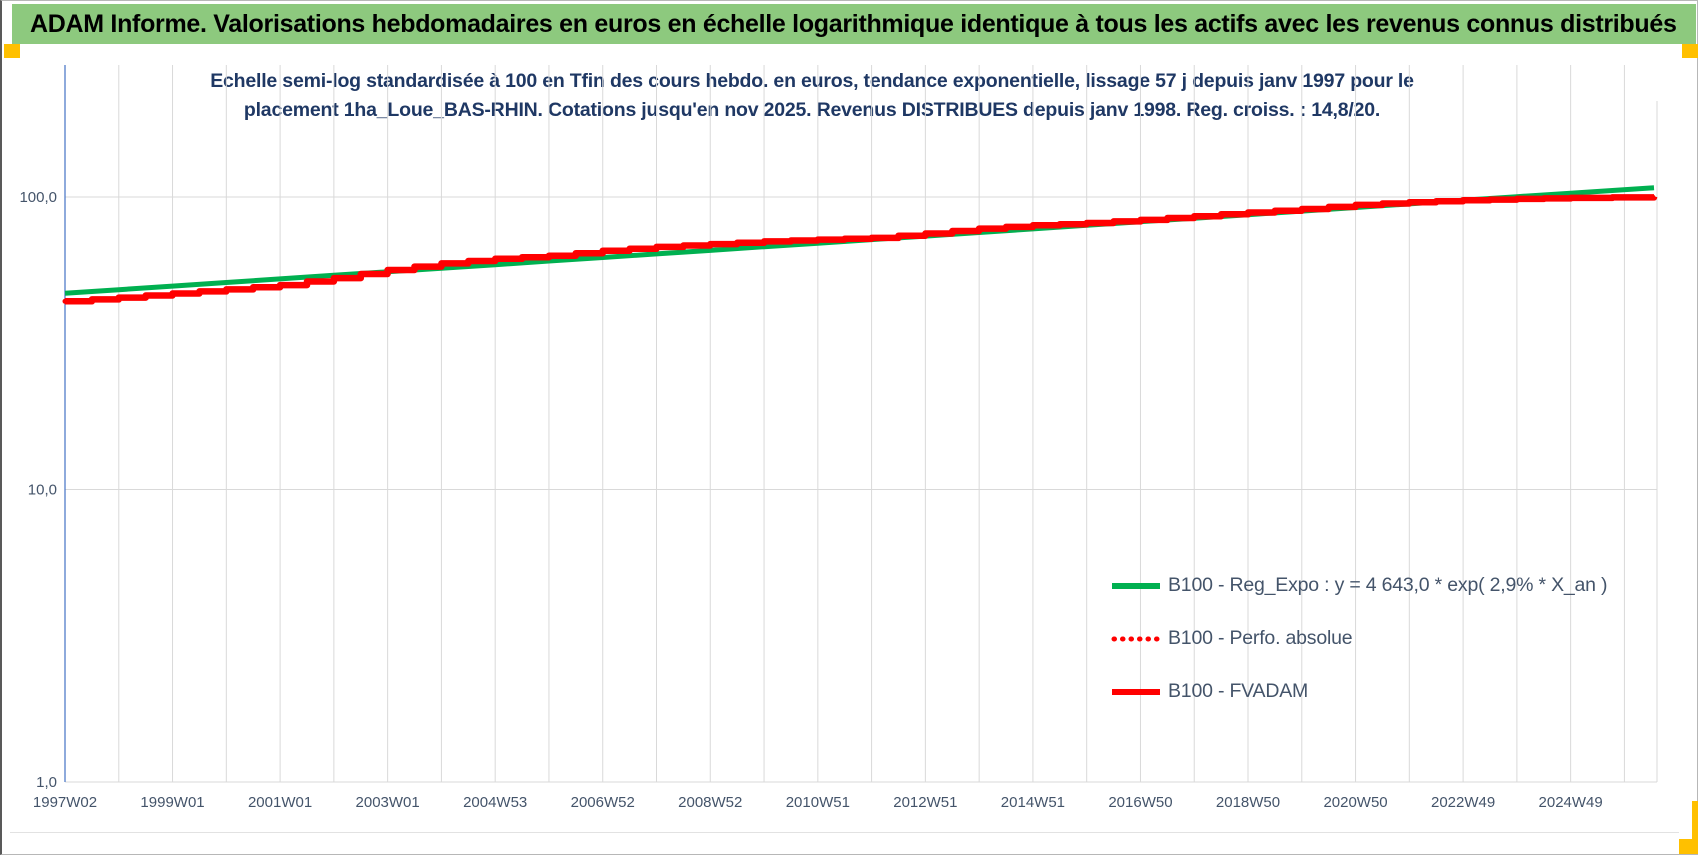 The height and width of the screenshot is (856, 1698). Describe the element at coordinates (1571, 802) in the screenshot. I see `x-tick-label: 2024W49` at that location.